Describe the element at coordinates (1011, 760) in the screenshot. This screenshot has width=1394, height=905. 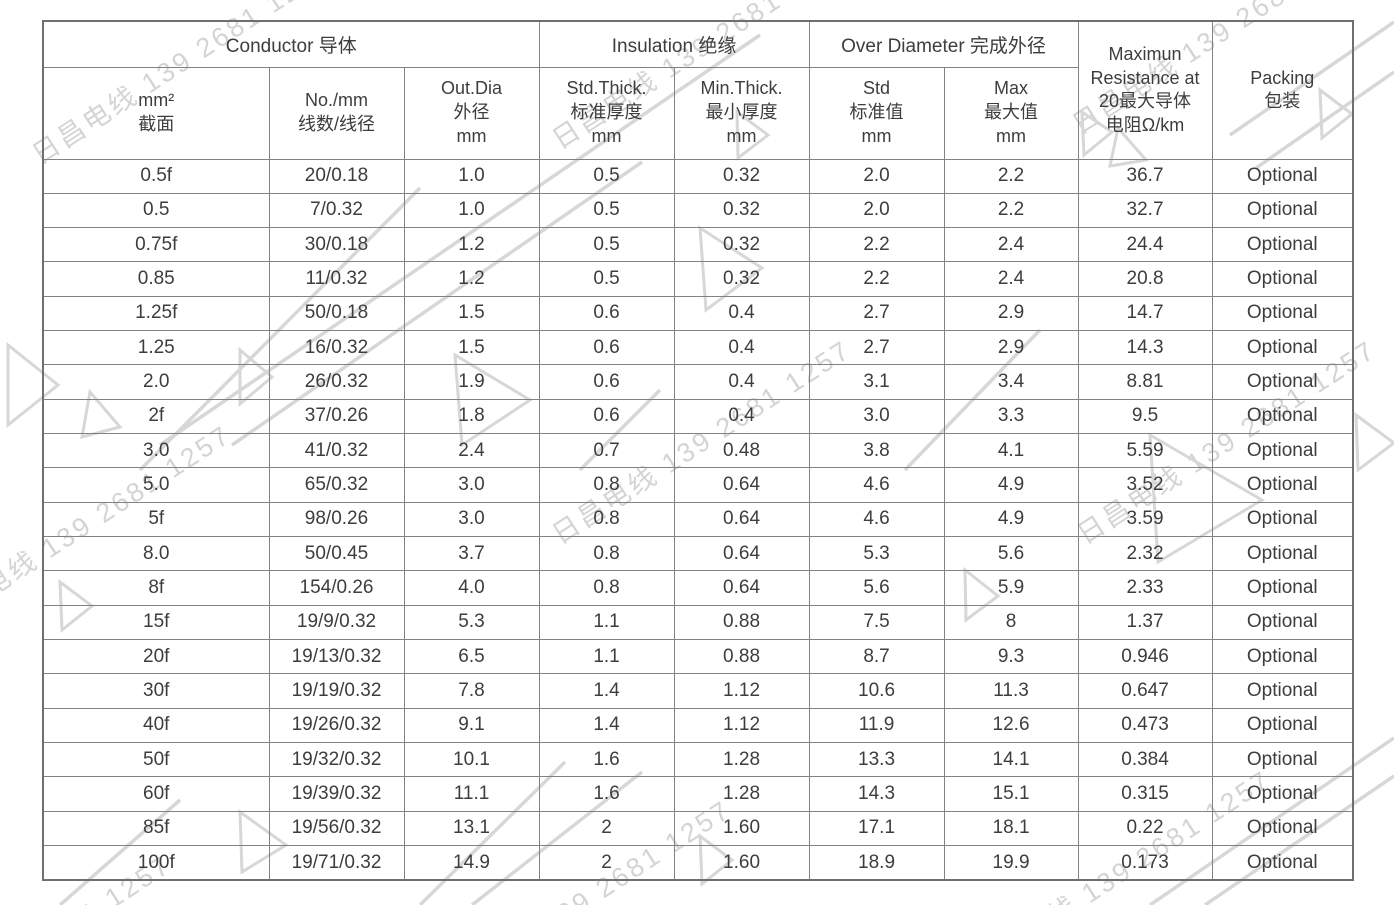
I see `table-cell: 14.1` at that location.